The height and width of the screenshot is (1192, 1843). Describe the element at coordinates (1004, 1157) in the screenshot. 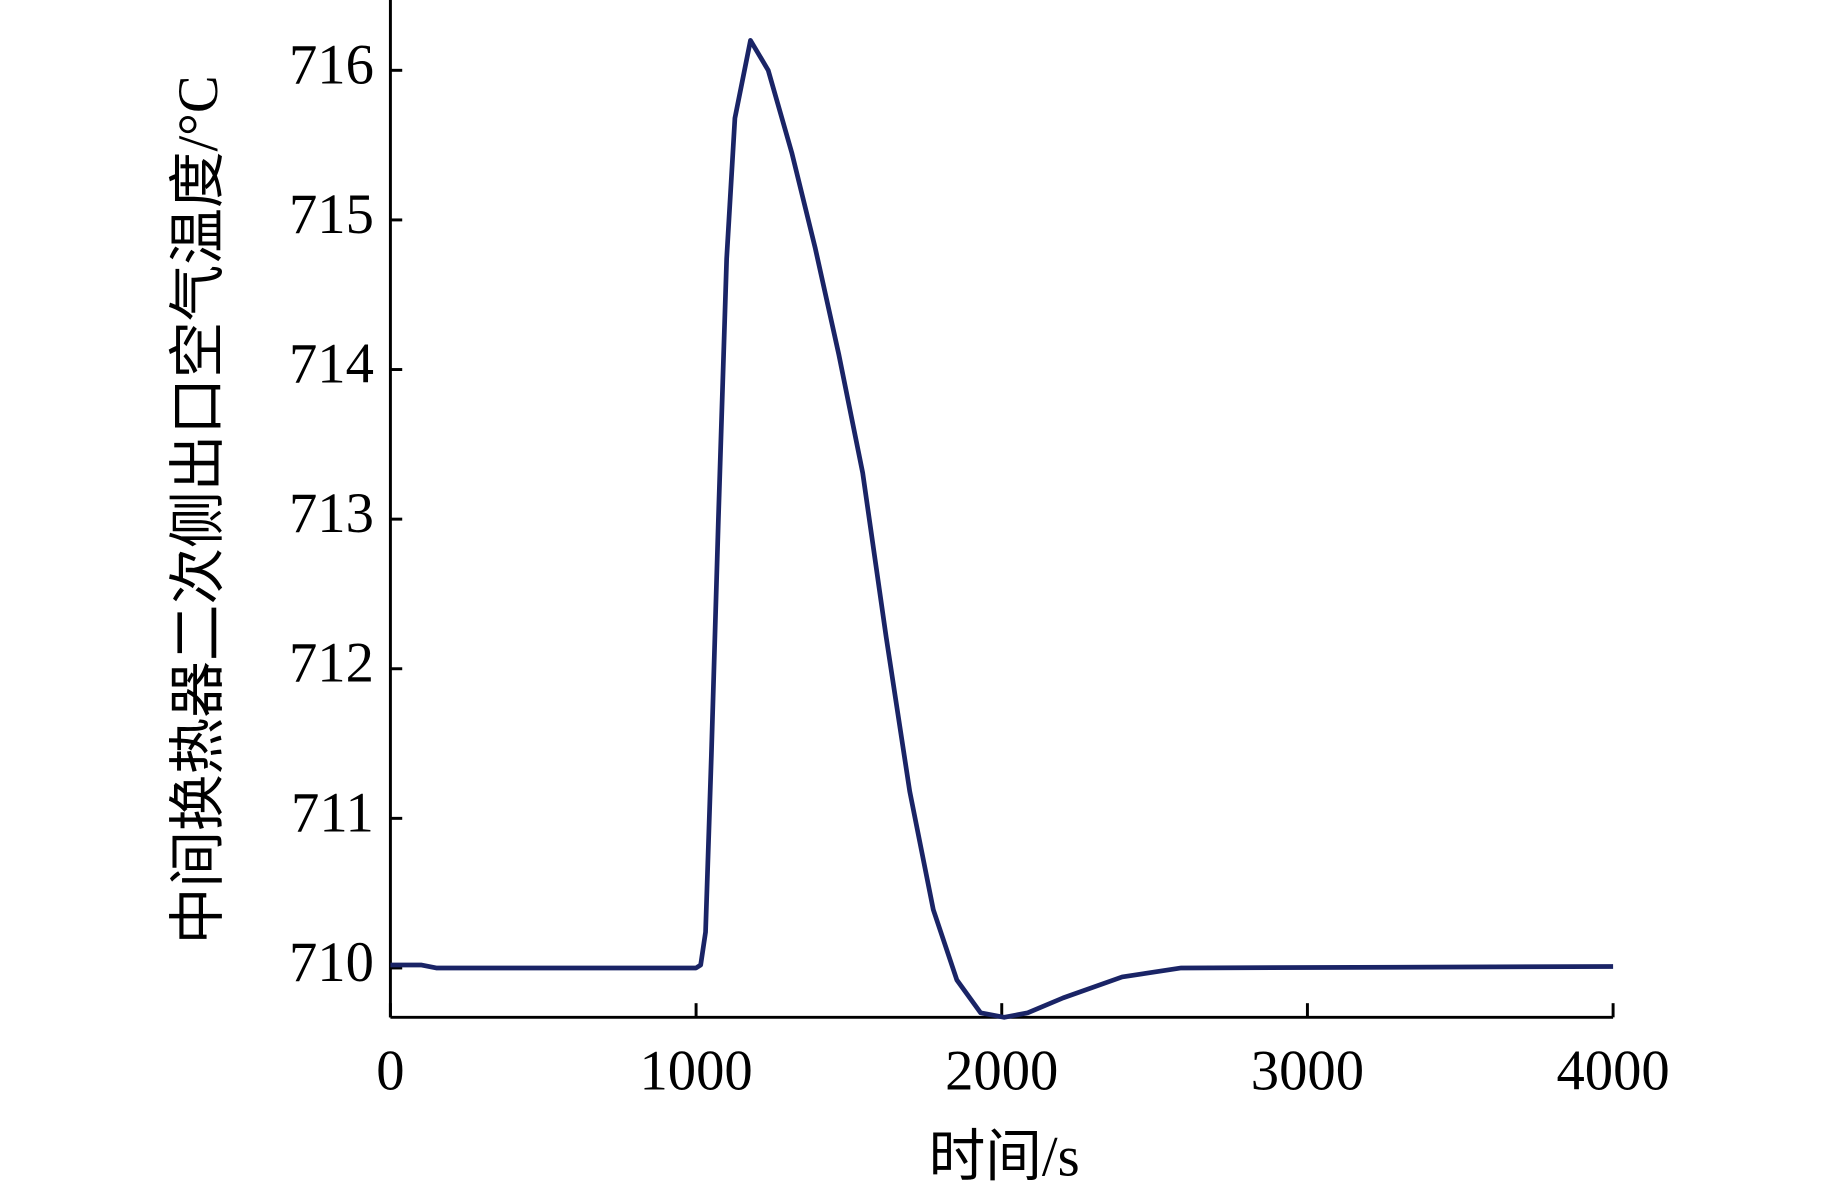

I see `x-axis-label: 时间/s` at that location.